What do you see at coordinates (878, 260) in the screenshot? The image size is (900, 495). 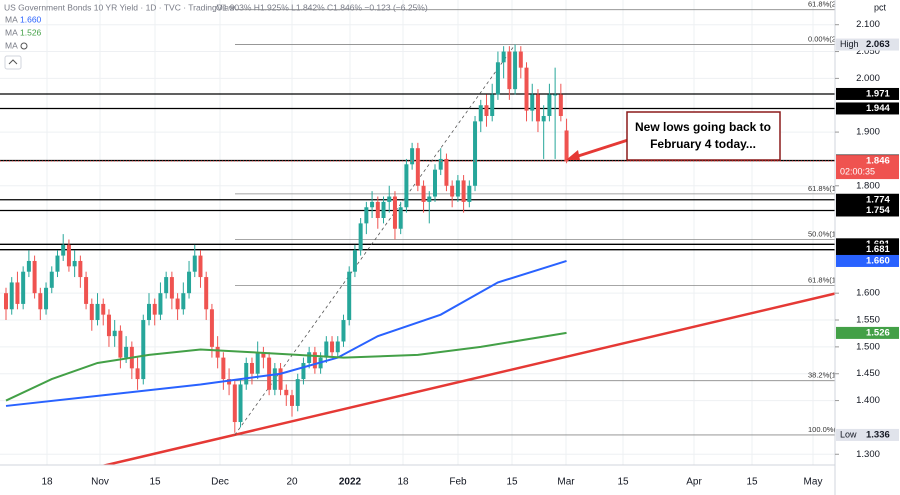 I see `price-tag-label: 1.660` at bounding box center [878, 260].